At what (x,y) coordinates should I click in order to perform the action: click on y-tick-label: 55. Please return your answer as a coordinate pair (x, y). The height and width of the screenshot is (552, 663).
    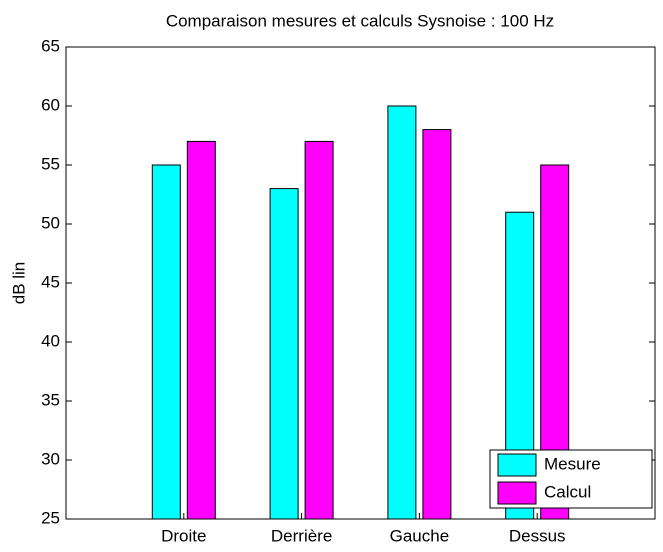
    Looking at the image, I should click on (50, 163).